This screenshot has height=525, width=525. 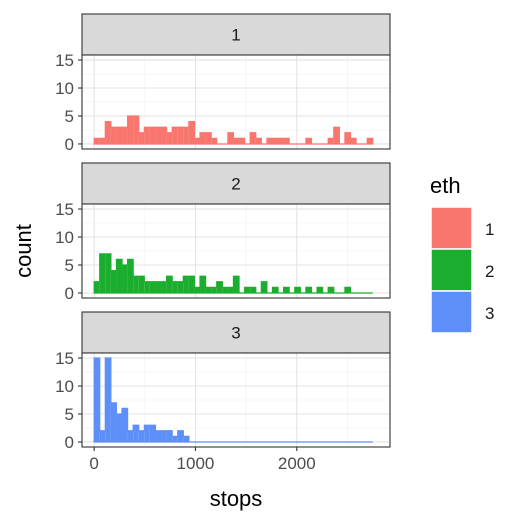 I want to click on facet-strip-label: 2, so click(x=235, y=184).